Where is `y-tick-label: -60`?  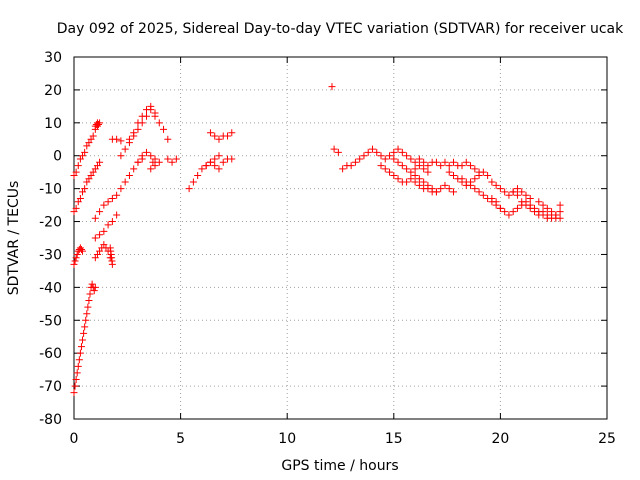 y-tick-label: -60 is located at coordinates (50, 354).